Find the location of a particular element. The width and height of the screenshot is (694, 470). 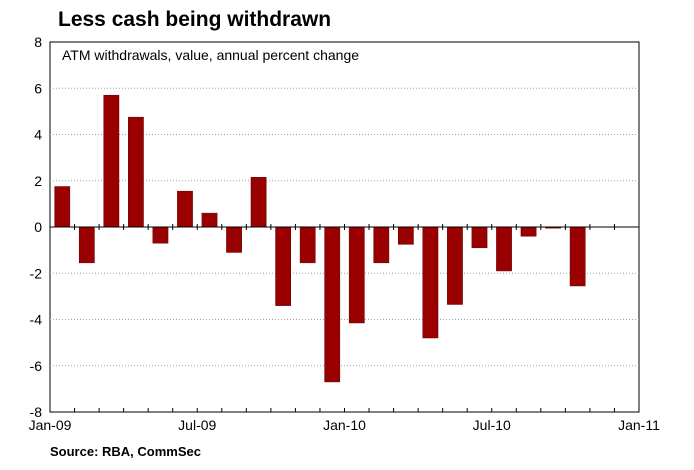

x-tick-labels: Jan-09 Jul-09 Jan-10 Jul-10 Jan-11 is located at coordinates (344, 425).